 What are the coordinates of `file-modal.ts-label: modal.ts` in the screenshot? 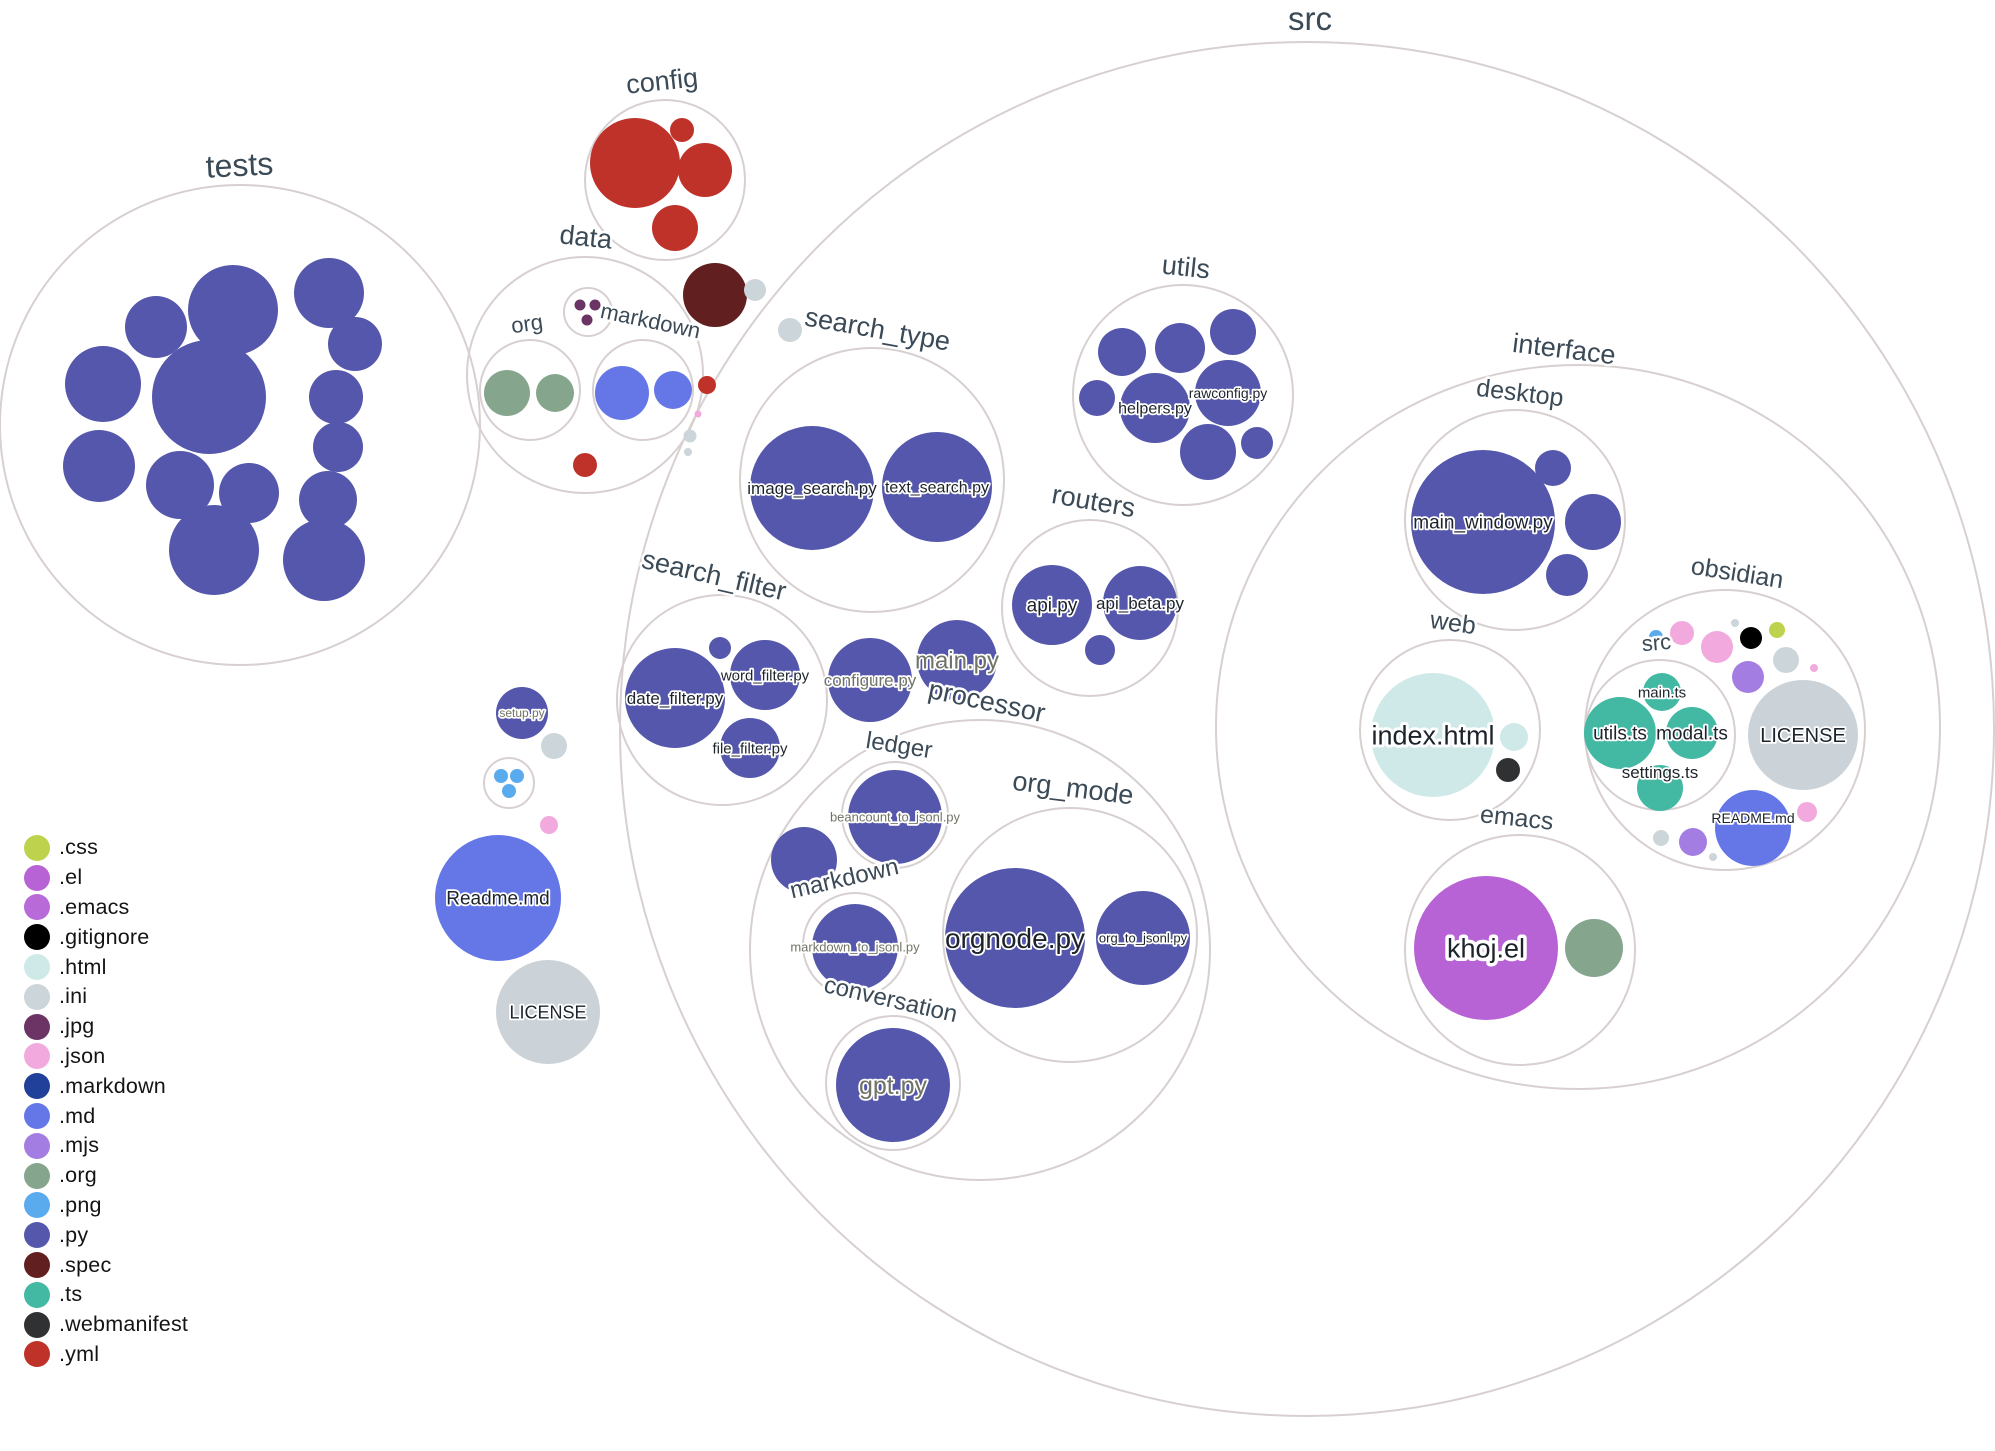 It's located at (1692, 734).